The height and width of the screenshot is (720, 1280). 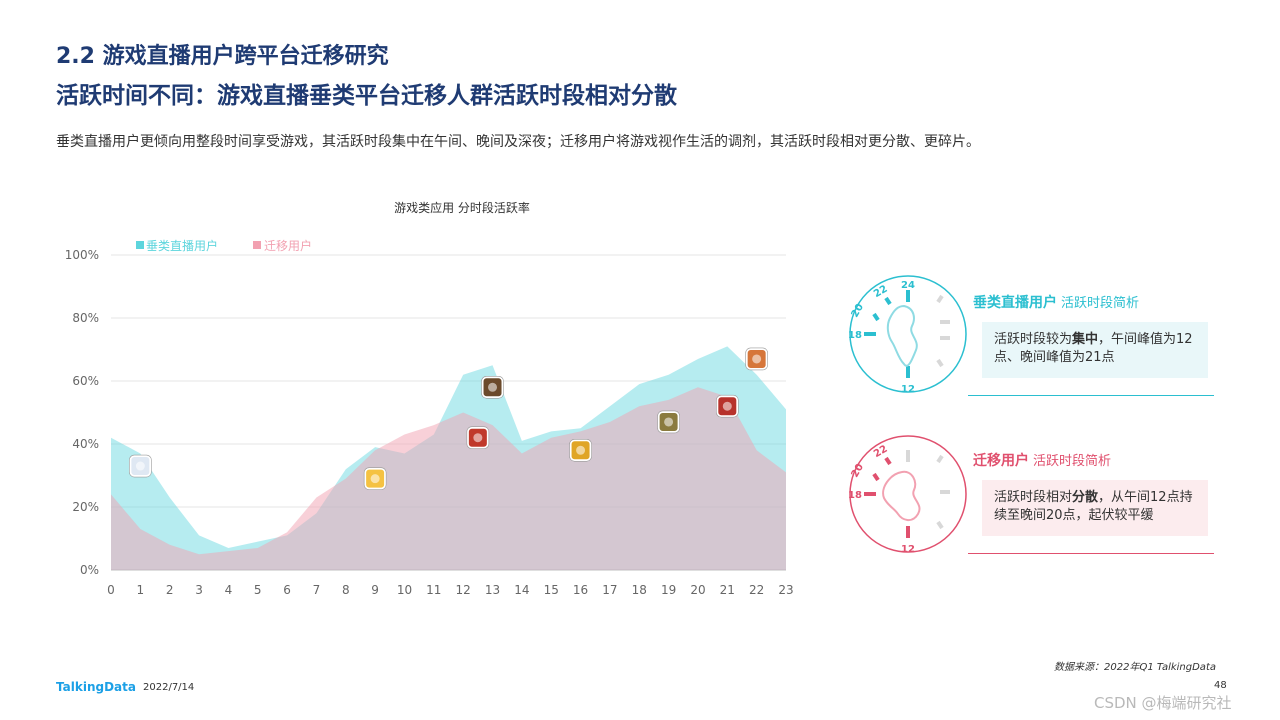 What do you see at coordinates (404, 590) in the screenshot?
I see `x-tick-label: 10` at bounding box center [404, 590].